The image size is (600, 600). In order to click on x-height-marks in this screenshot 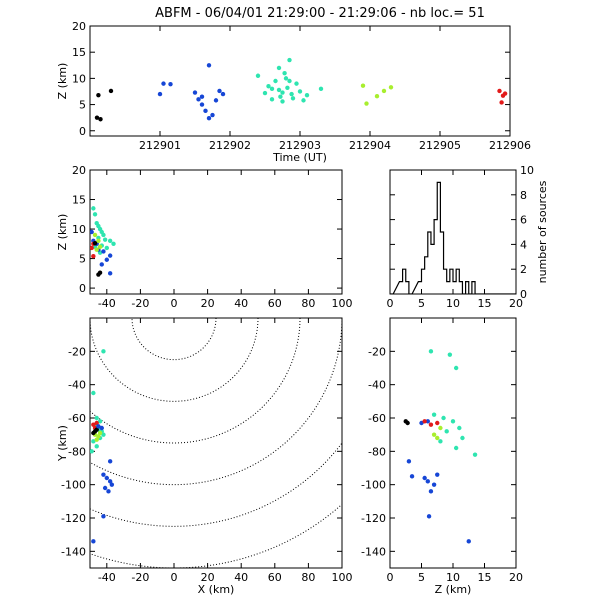, I will do `click(103, 241)`.